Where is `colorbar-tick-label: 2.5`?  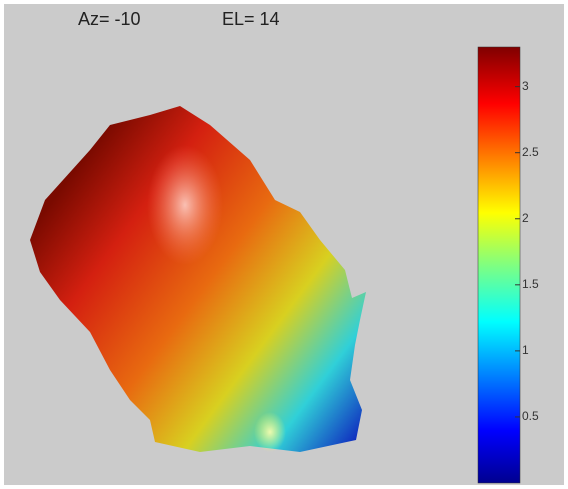 colorbar-tick-label: 2.5 is located at coordinates (530, 152).